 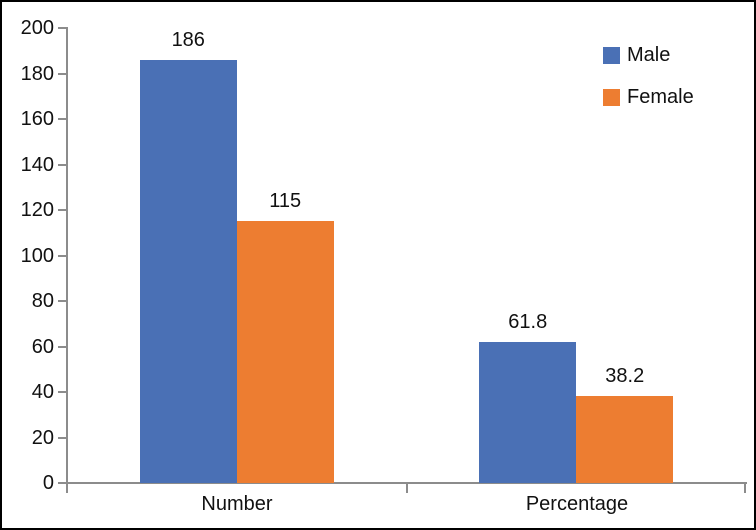 I want to click on female-legend-swatch-icon, so click(x=611, y=97).